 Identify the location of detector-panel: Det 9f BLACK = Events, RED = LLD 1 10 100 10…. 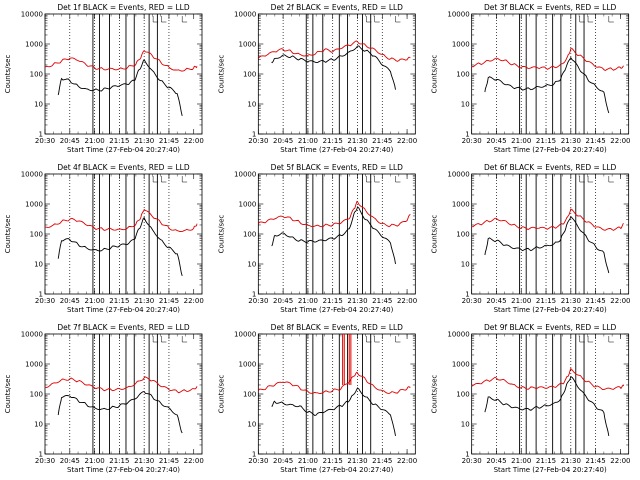
(531, 398).